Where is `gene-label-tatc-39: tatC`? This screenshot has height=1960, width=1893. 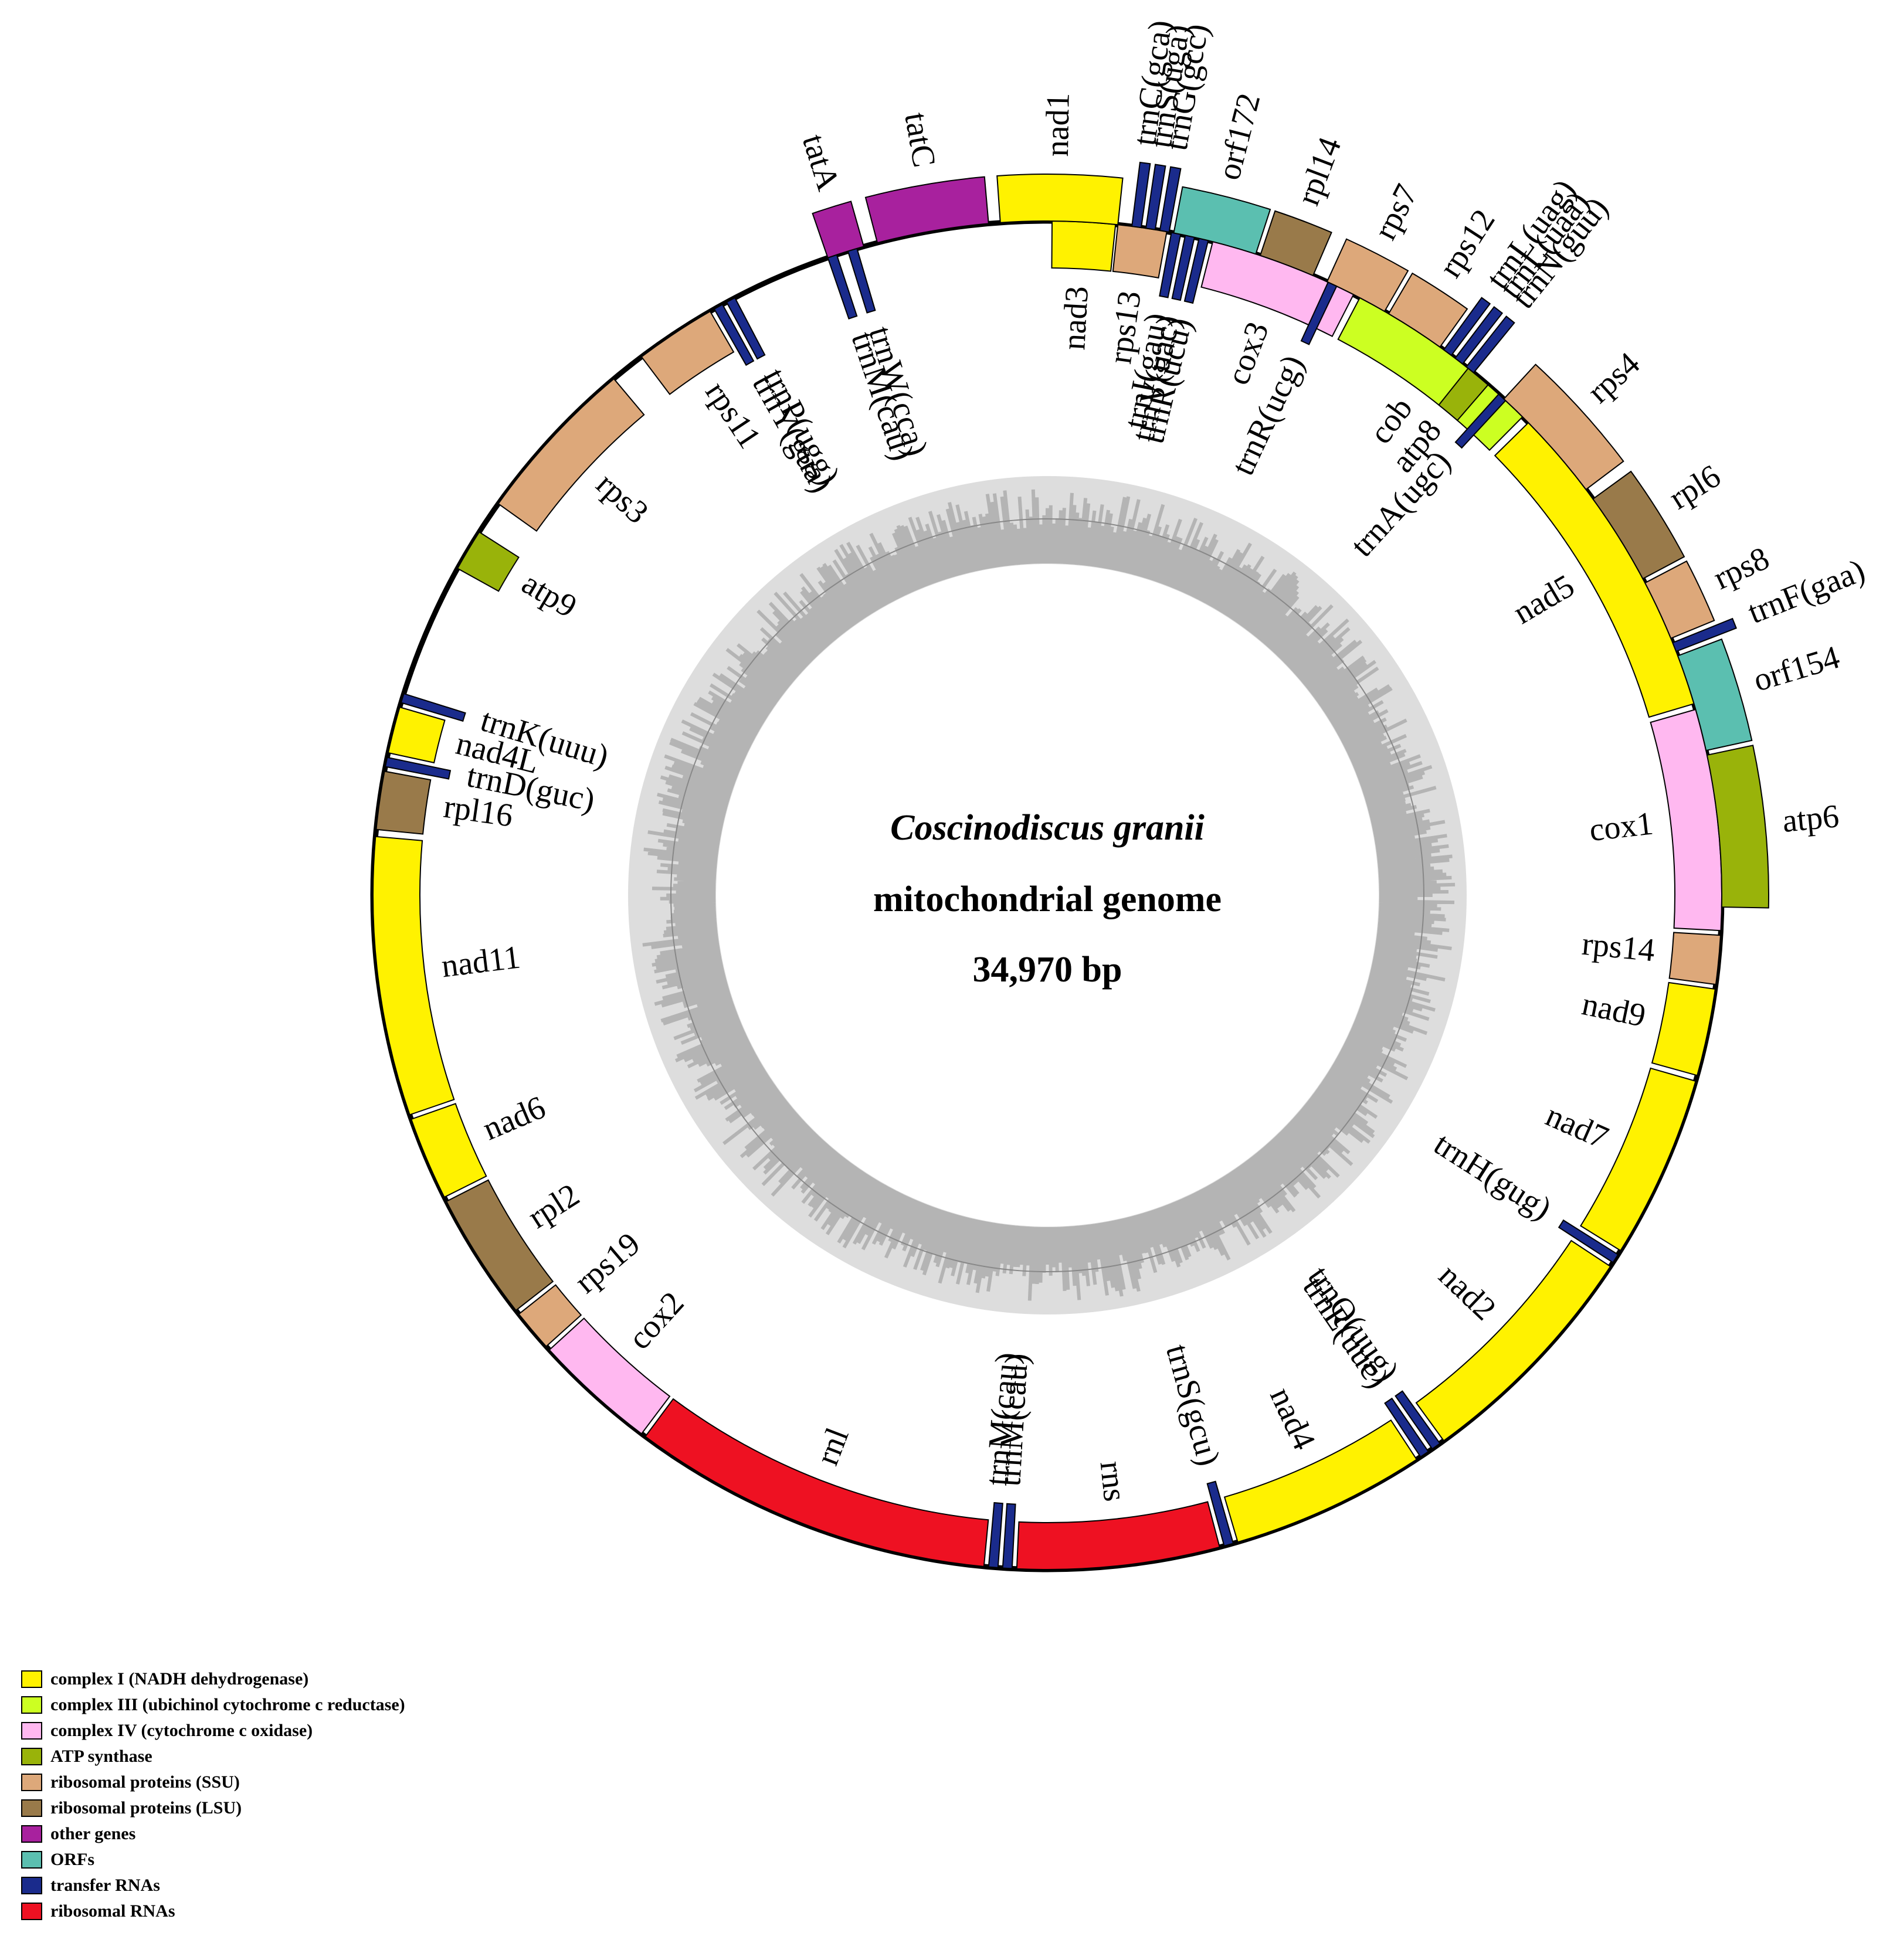 gene-label-tatc-39: tatC is located at coordinates (920, 140).